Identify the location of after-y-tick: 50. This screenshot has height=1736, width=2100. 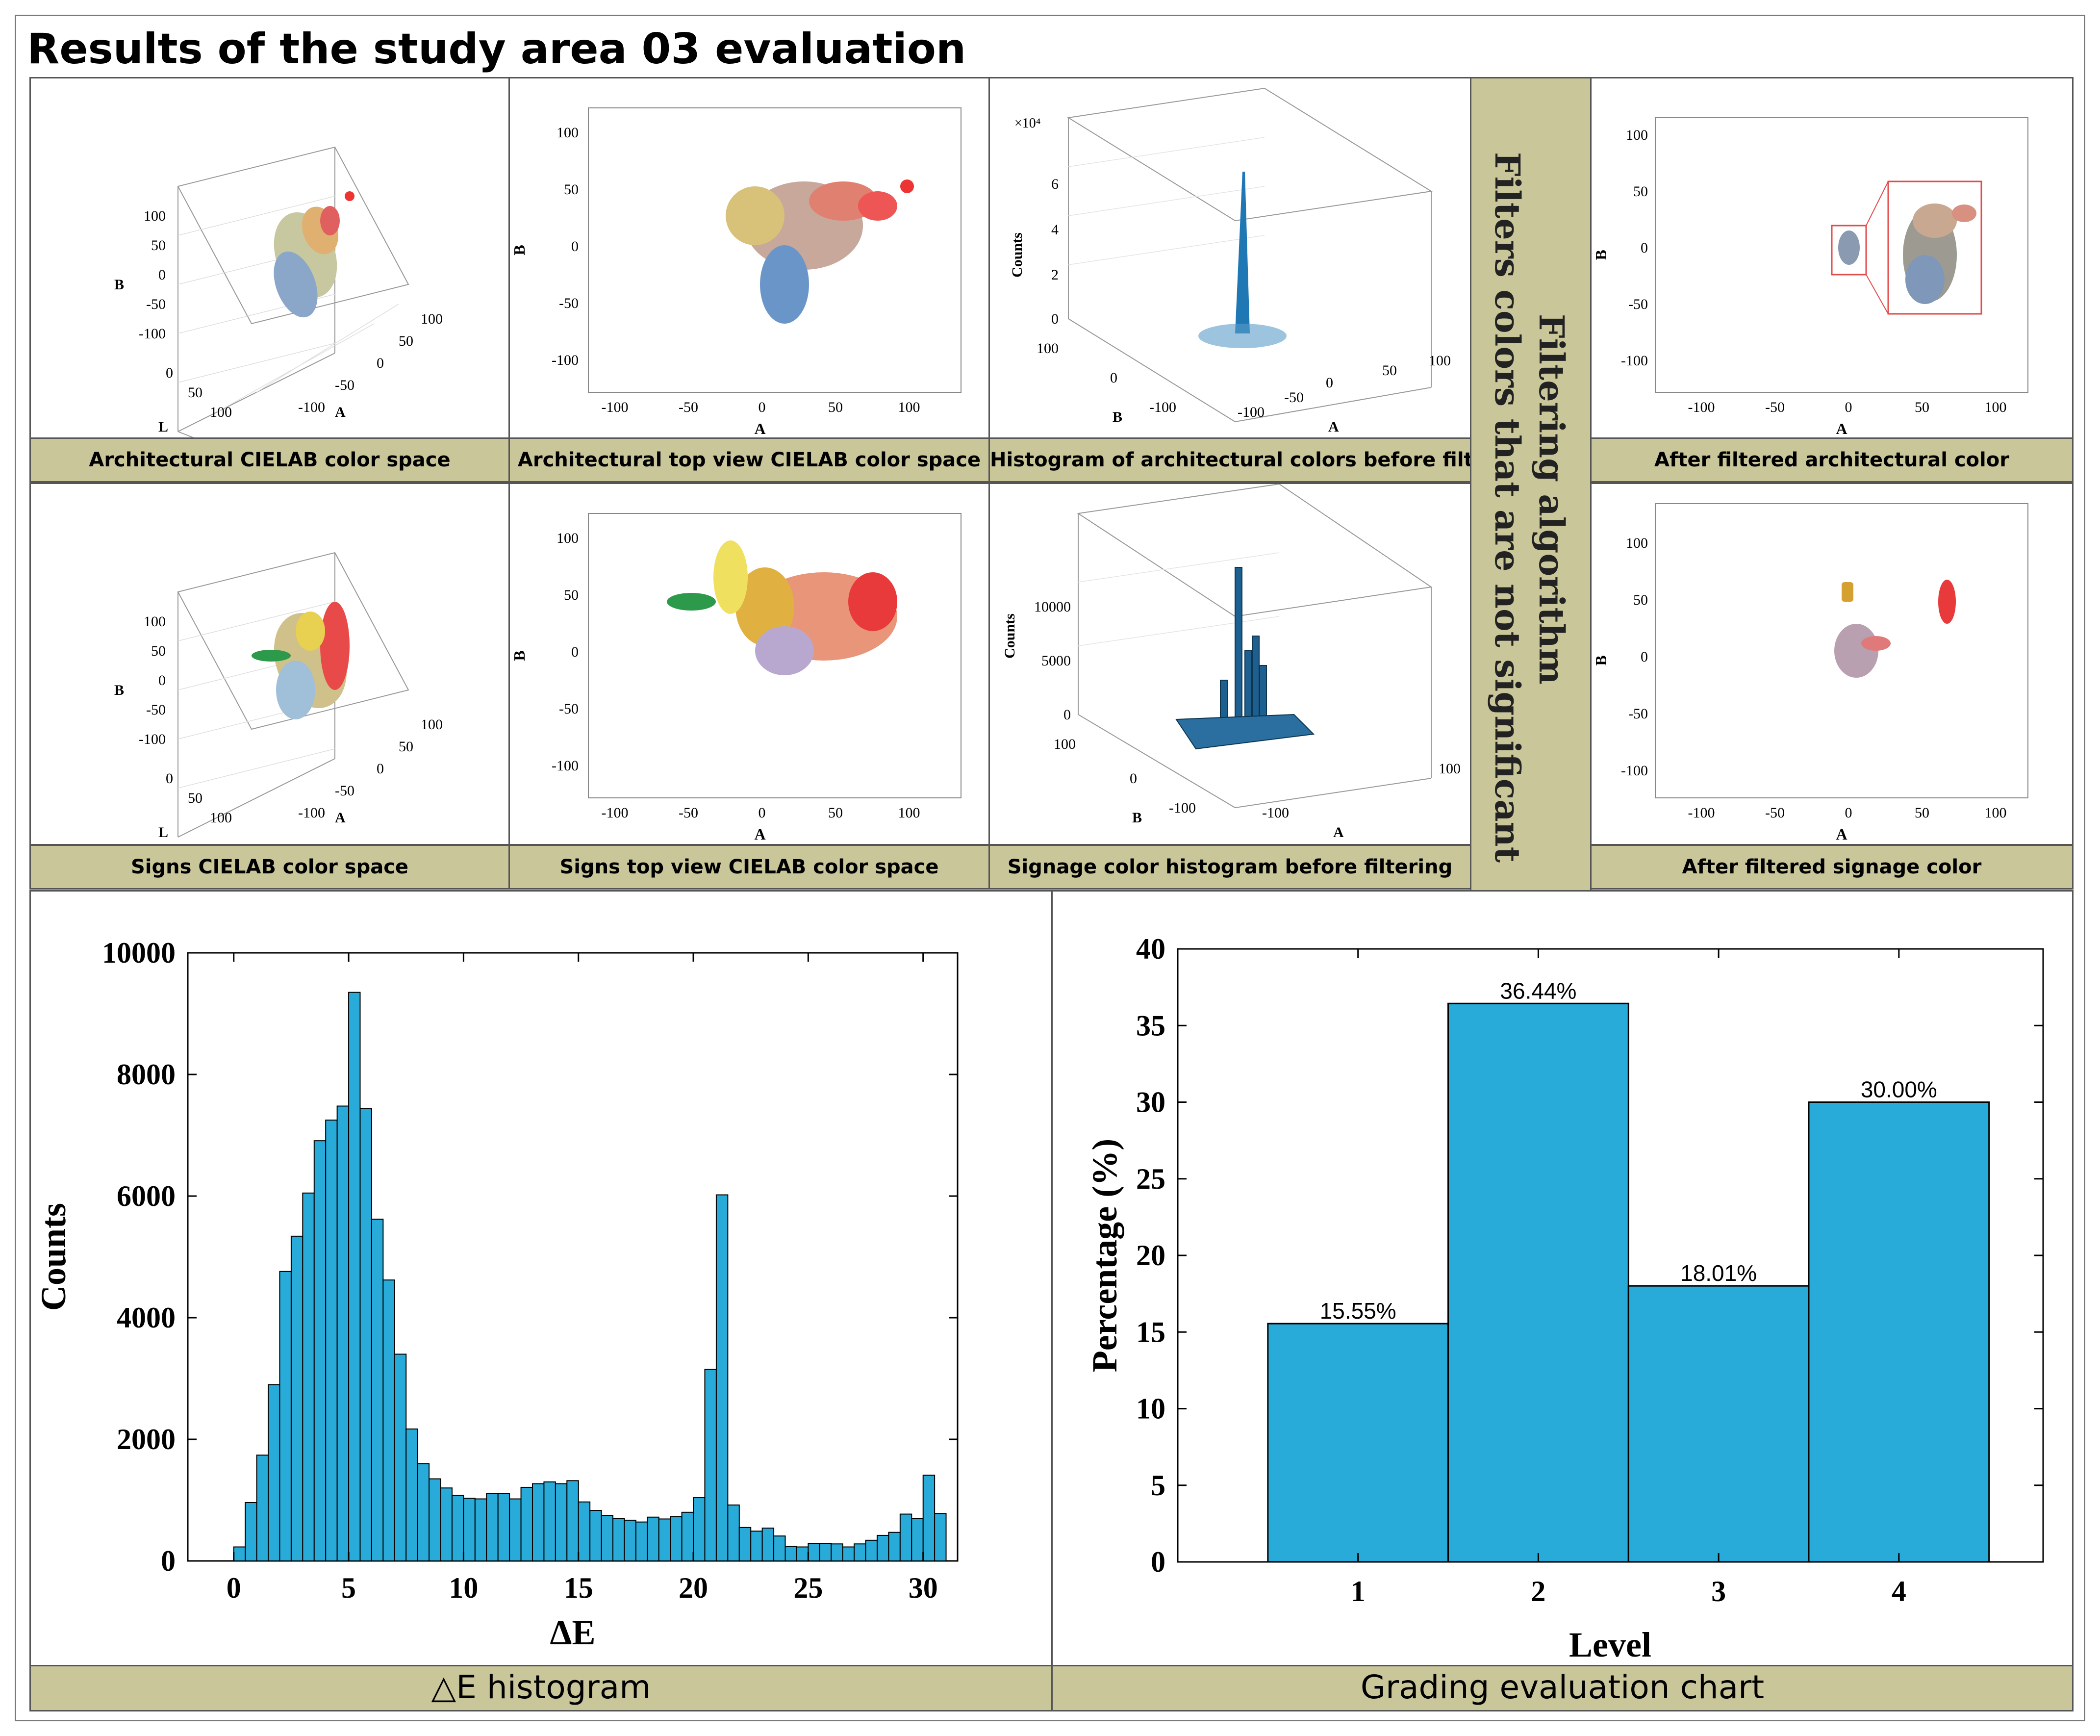
(1640, 192).